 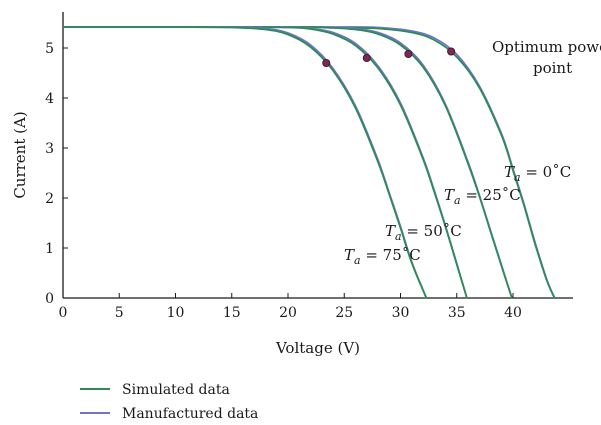 I want to click on x-tick-label: 15, so click(x=232, y=313).